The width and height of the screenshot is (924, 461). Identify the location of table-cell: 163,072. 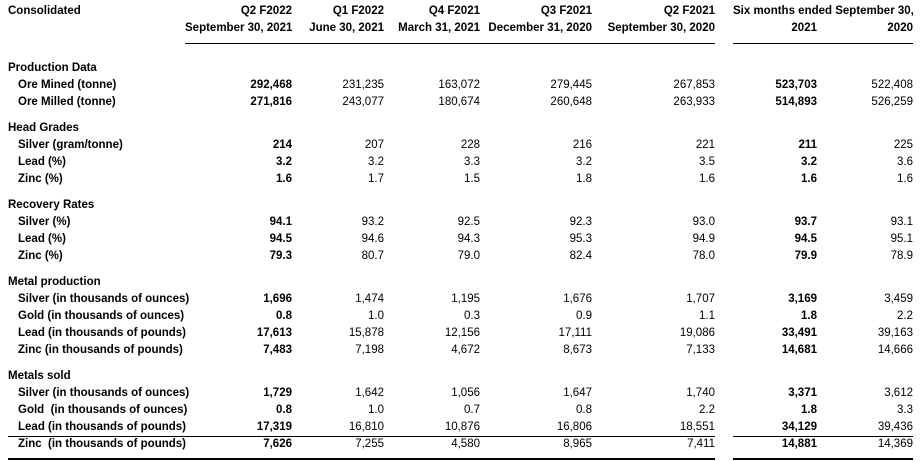
(459, 85).